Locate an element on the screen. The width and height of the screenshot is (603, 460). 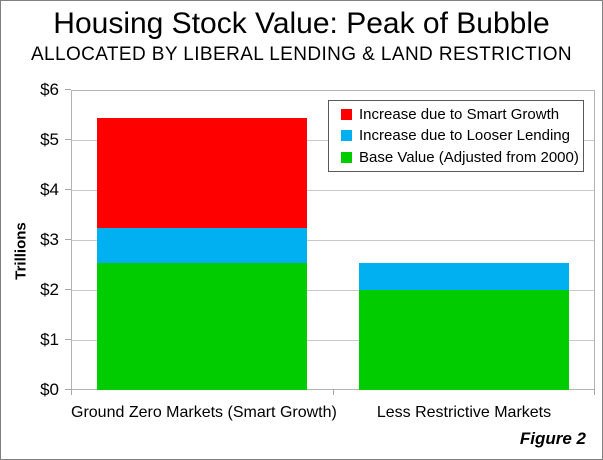
y-tick-label: $5 is located at coordinates (49, 139).